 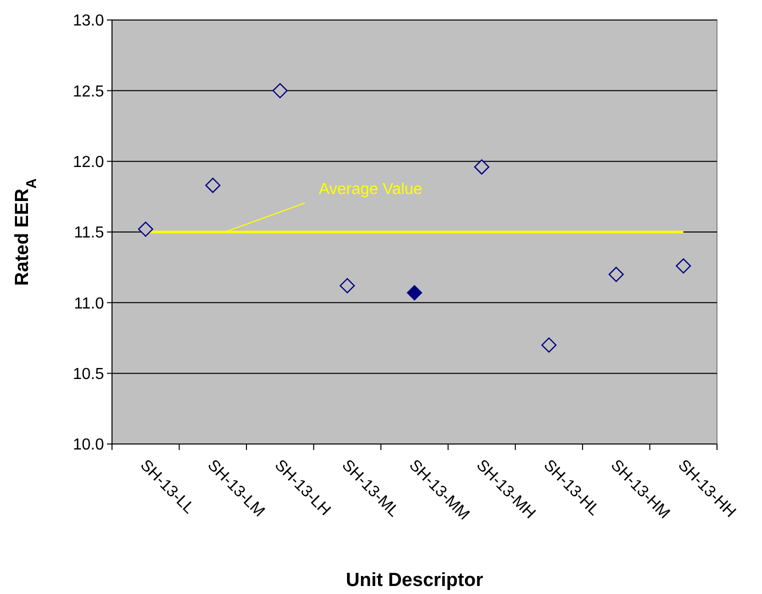 I want to click on y-tick-label: 10.0, so click(x=88, y=445).